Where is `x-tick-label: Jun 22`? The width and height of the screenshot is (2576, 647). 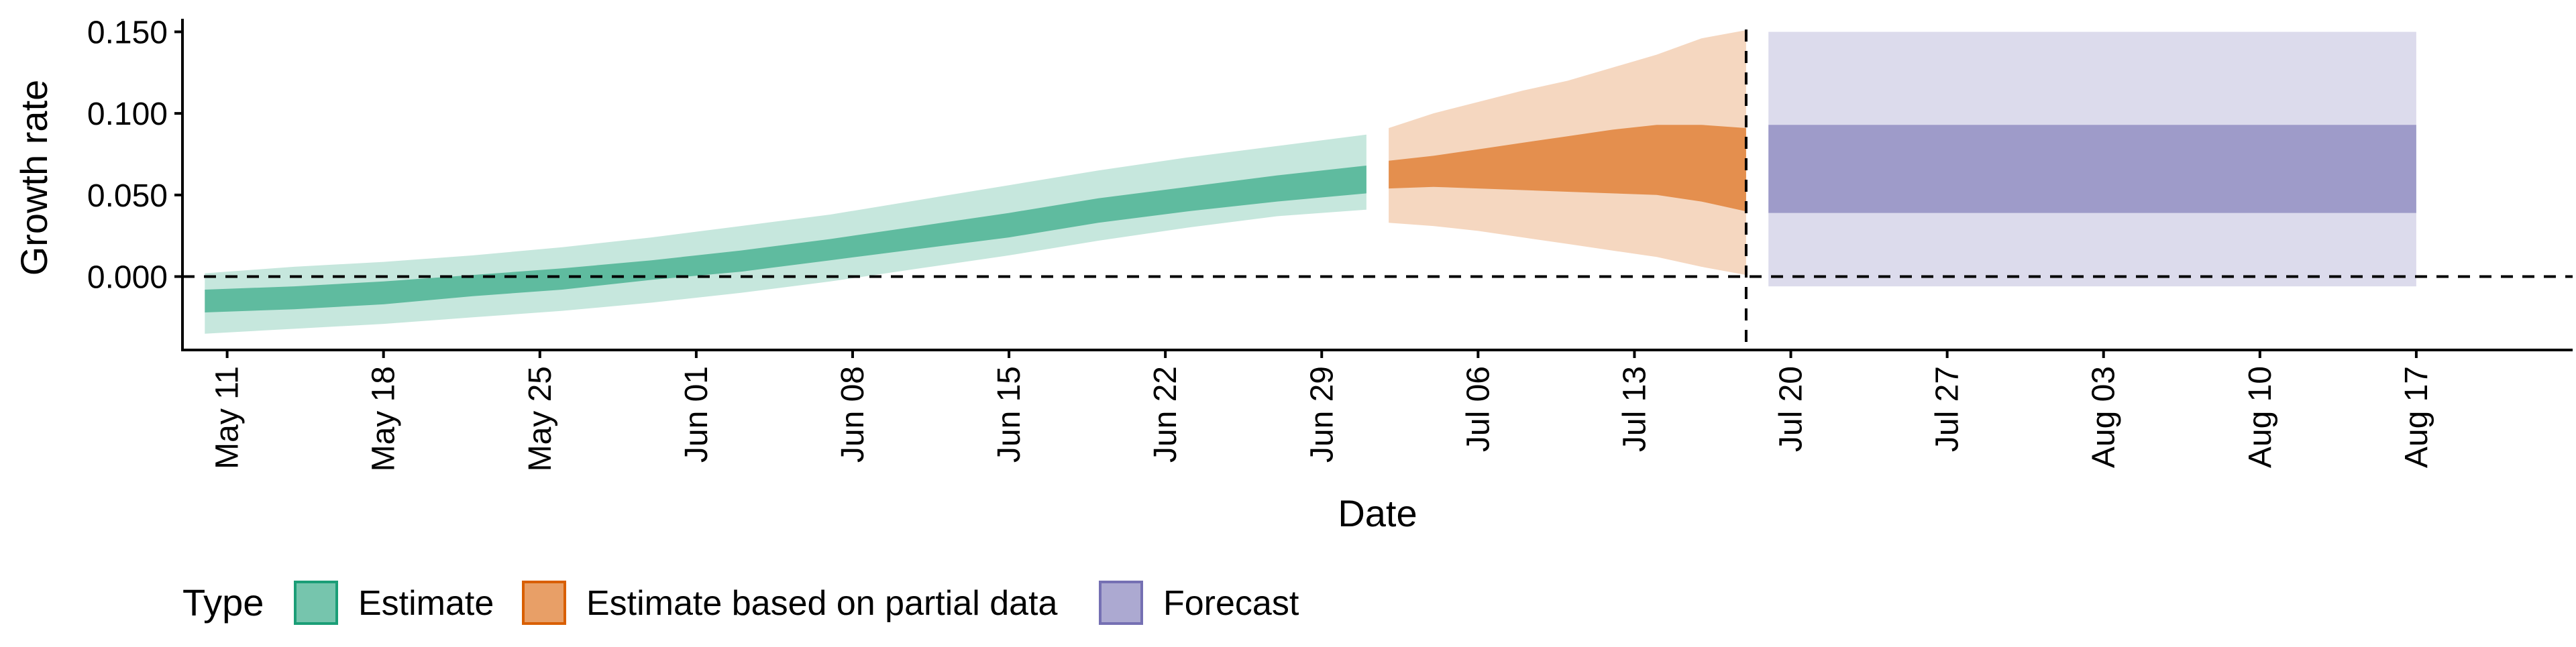 x-tick-label: Jun 22 is located at coordinates (1165, 414).